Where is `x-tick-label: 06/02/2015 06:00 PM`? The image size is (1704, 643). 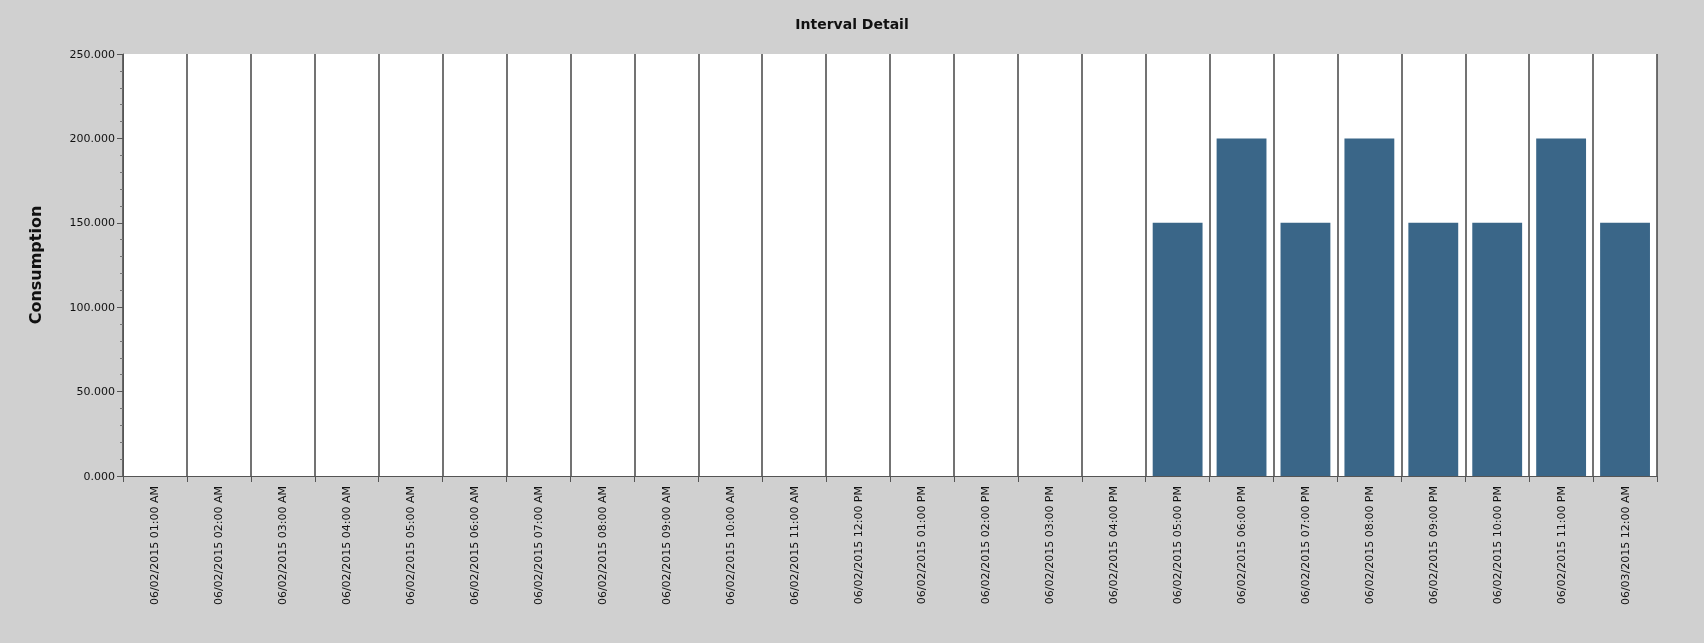 x-tick-label: 06/02/2015 06:00 PM is located at coordinates (1242, 545).